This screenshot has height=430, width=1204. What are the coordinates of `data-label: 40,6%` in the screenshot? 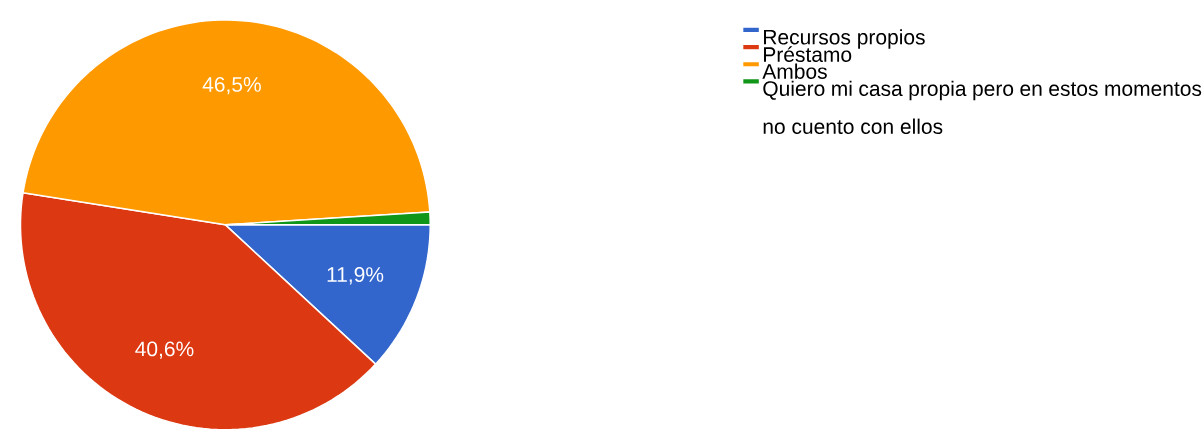 It's located at (164, 350).